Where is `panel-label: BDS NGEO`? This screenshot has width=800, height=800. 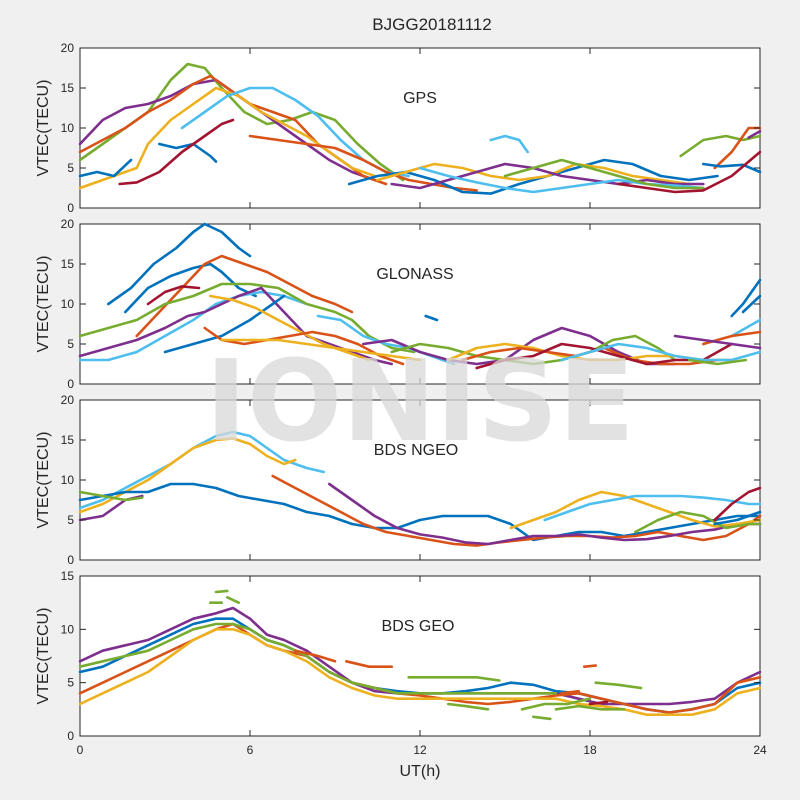 panel-label: BDS NGEO is located at coordinates (416, 450).